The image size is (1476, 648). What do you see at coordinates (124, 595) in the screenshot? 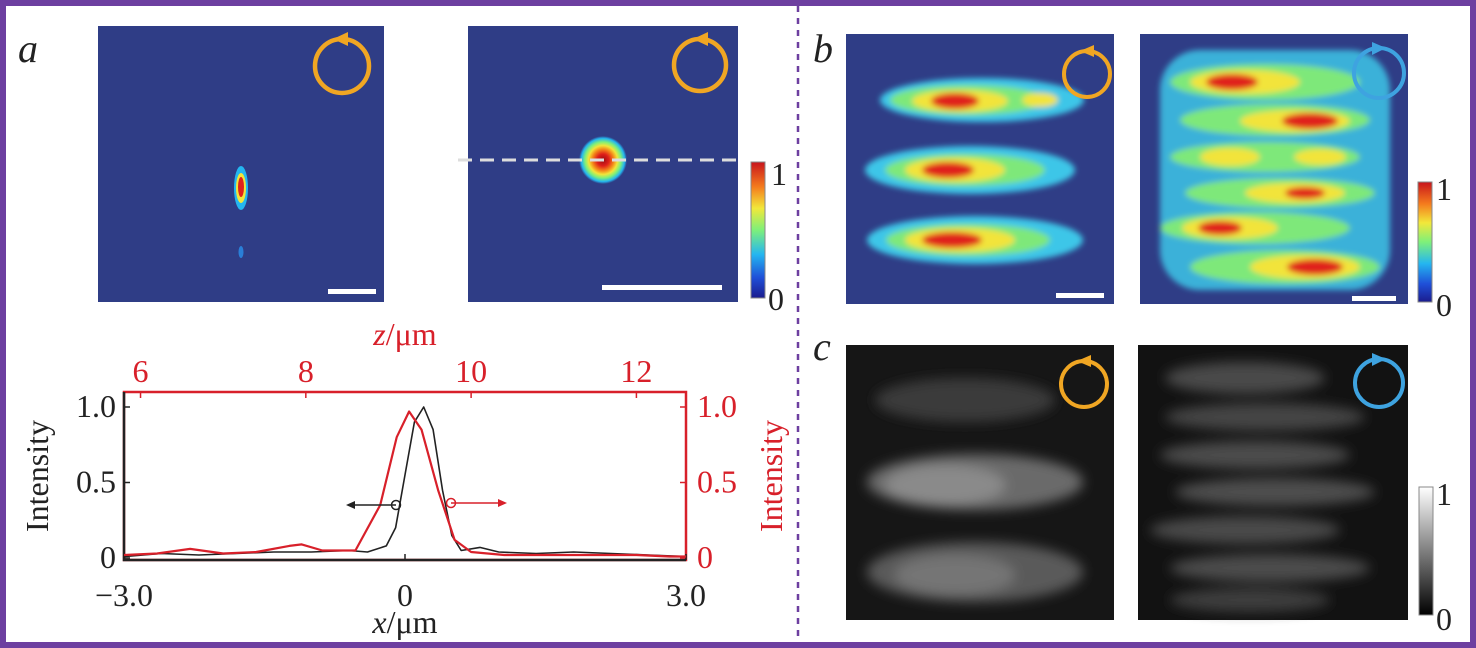
I see `bottom-tick-label: −3.0` at bounding box center [124, 595].